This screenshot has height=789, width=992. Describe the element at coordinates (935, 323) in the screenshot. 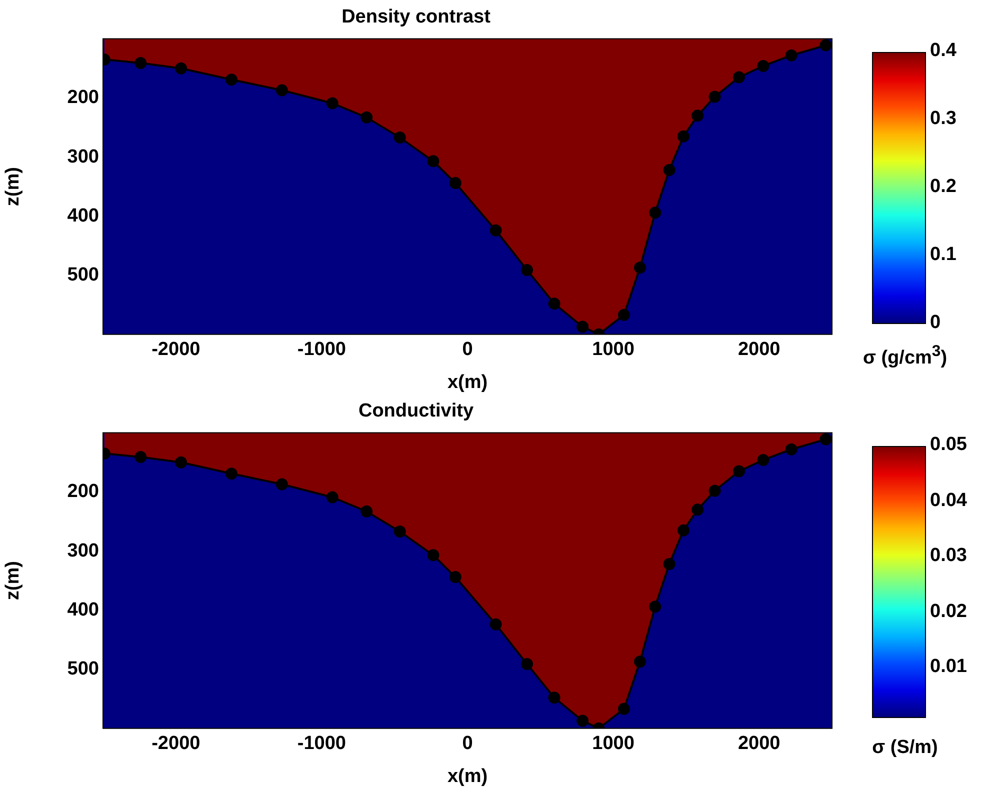

I see `color-bar-label: 0` at that location.